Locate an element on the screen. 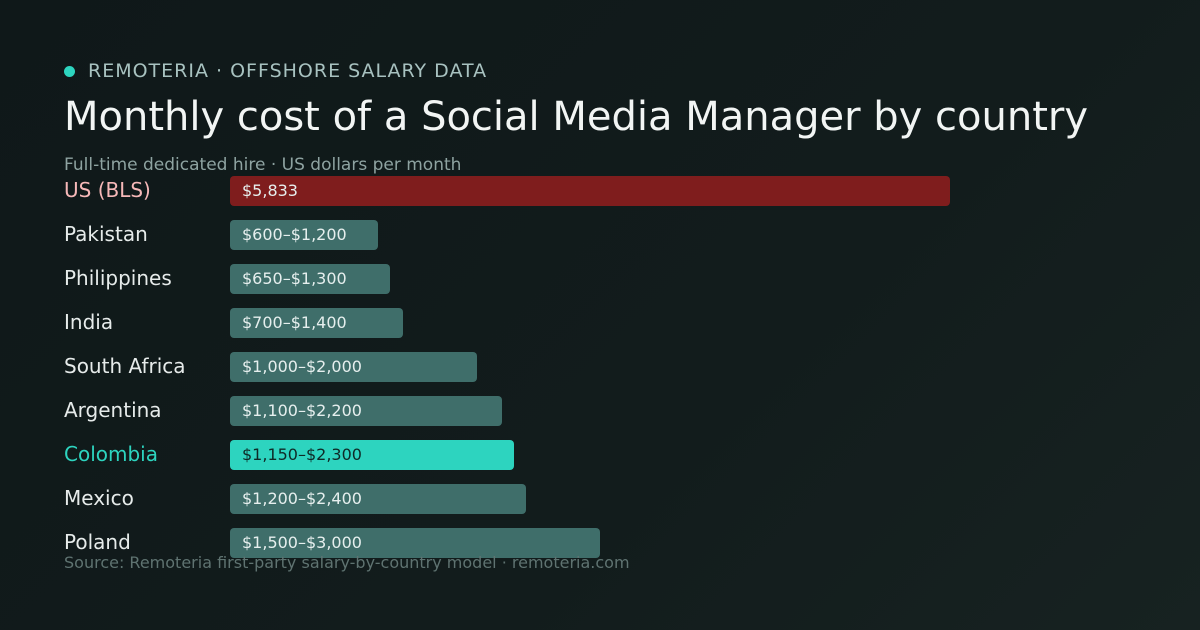 The image size is (1200, 630). bar: $1,500–$3,000 is located at coordinates (415, 543).